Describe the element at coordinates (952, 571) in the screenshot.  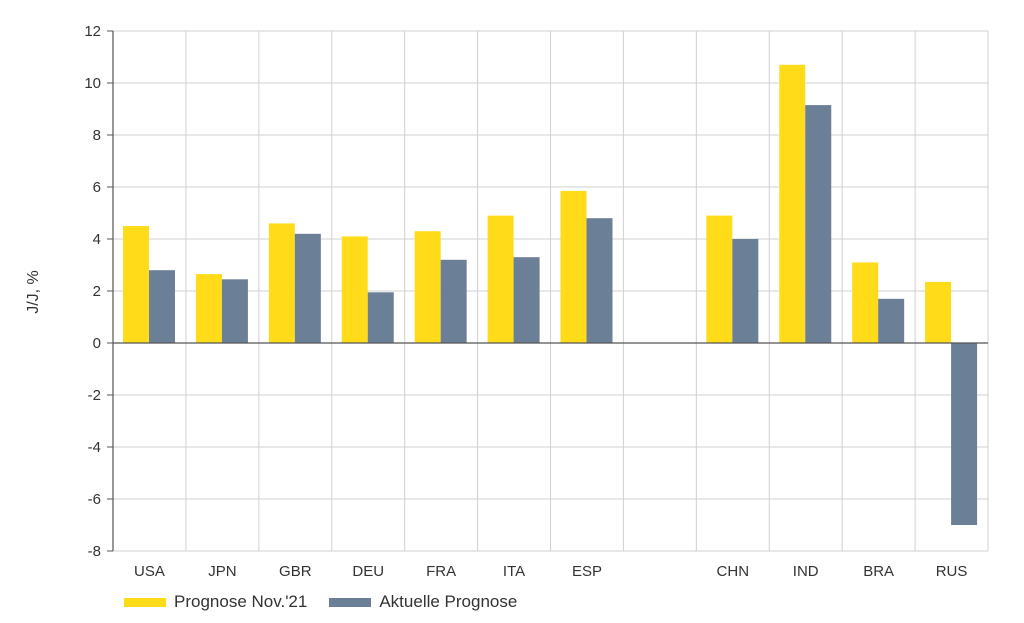
I see `x-category-label: RUS` at that location.